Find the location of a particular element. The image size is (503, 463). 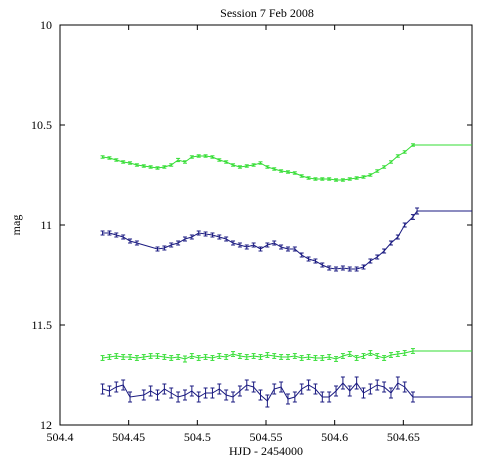

y-tick-label: 11 is located at coordinates (46, 225).